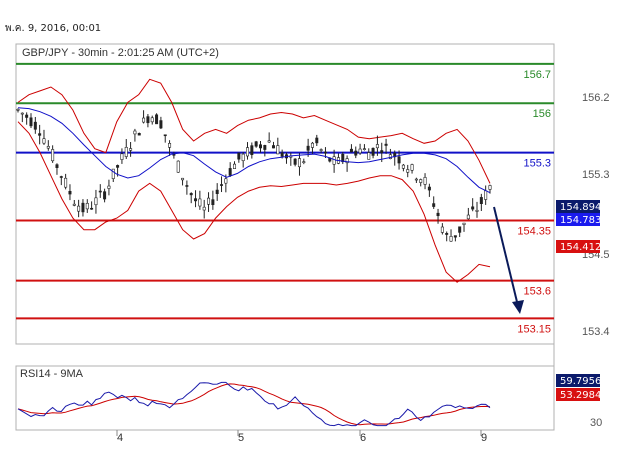  I want to click on y-axis-ticks: 156.2 155.3 154.5 153.4, so click(596, 215).